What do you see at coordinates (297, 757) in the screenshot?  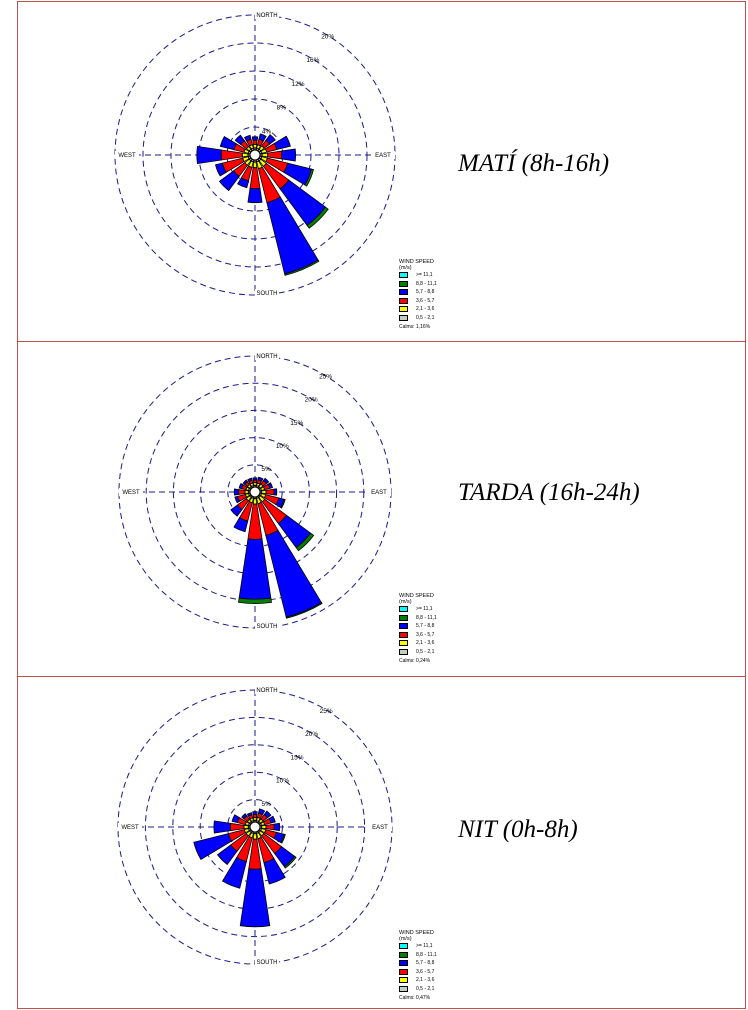 I see `ring-label: 15%` at bounding box center [297, 757].